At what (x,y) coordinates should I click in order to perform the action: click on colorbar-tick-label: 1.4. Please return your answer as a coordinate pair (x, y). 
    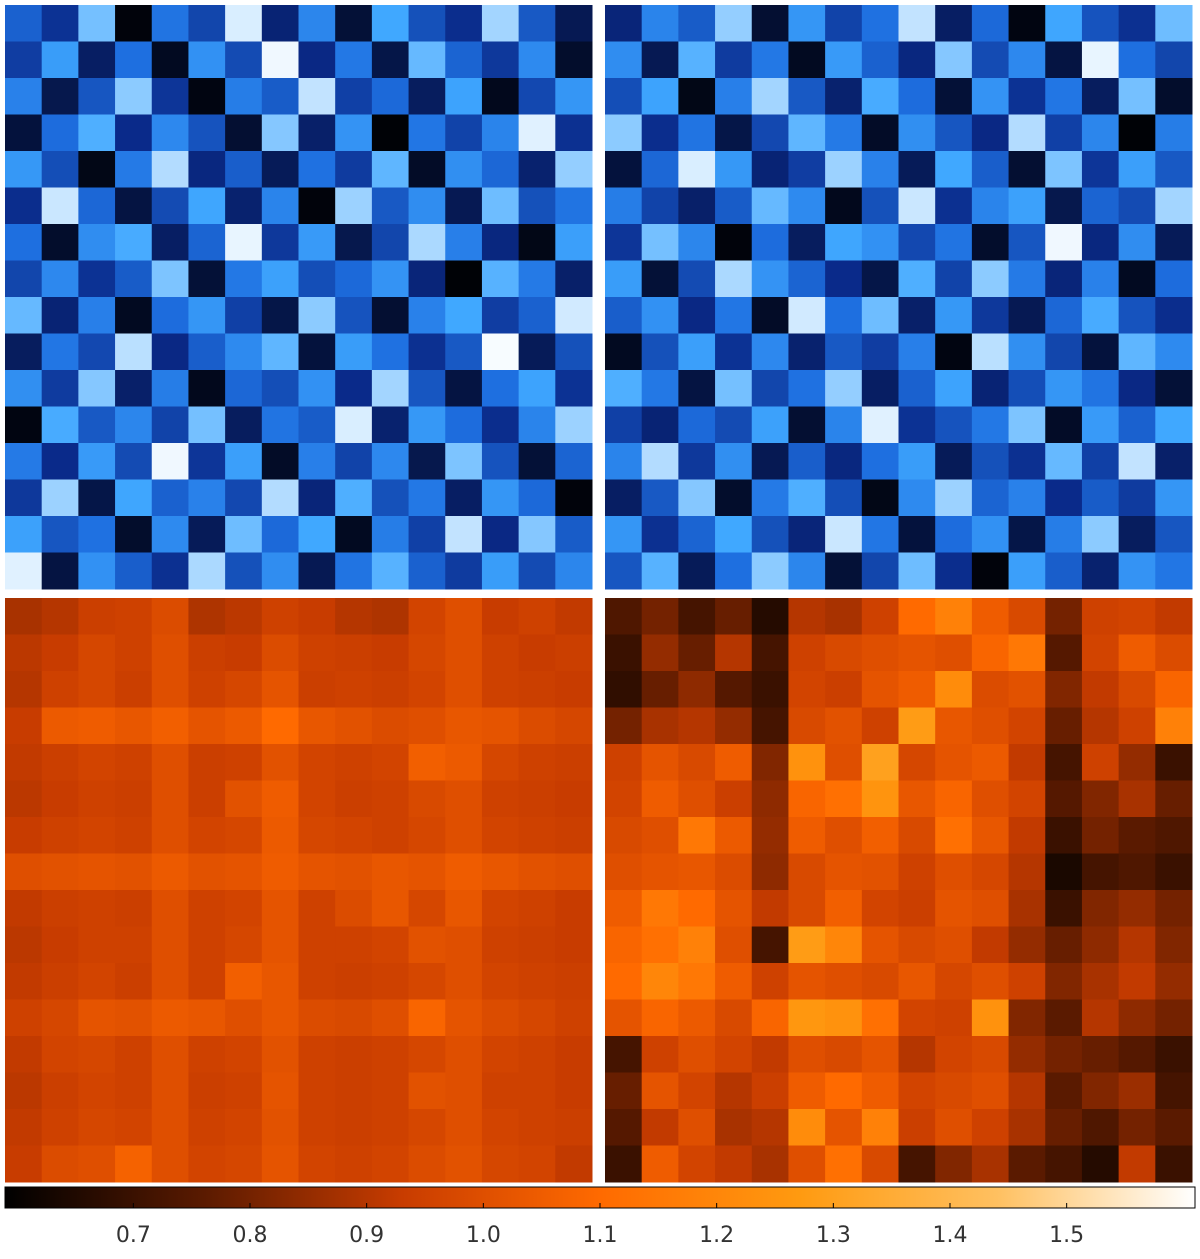
    Looking at the image, I should click on (950, 1235).